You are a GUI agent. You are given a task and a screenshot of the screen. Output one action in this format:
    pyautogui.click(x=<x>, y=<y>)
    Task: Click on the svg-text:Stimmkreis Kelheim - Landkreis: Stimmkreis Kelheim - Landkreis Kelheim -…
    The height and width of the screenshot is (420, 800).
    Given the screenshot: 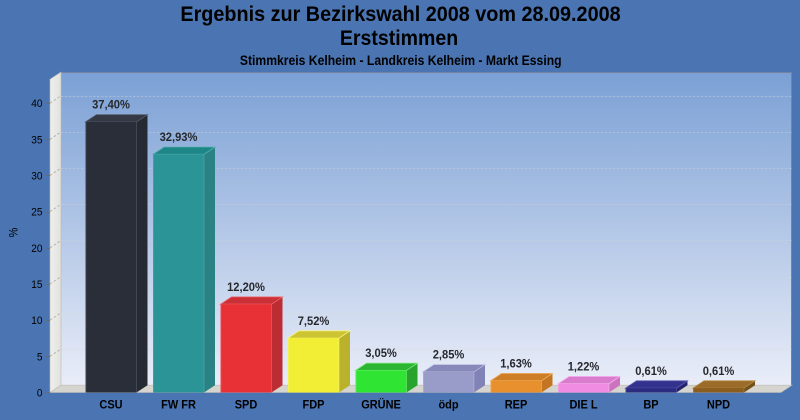 What is the action you would take?
    pyautogui.click(x=401, y=60)
    